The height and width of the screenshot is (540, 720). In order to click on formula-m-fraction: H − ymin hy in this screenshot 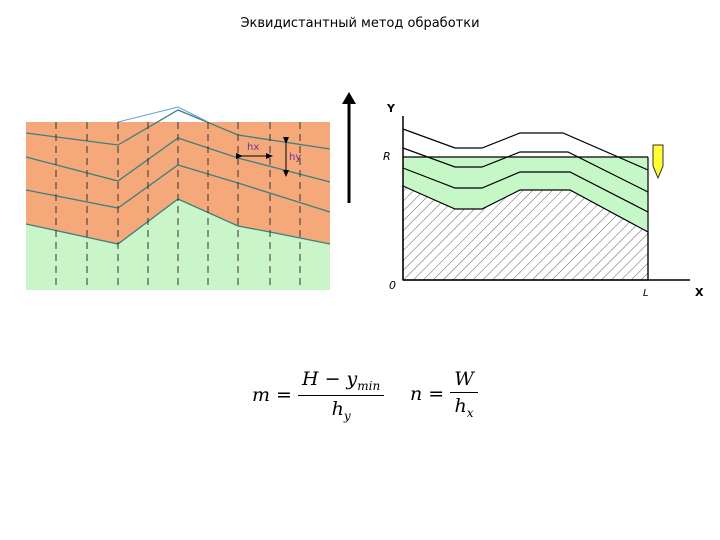, I will do `click(341, 395)`.